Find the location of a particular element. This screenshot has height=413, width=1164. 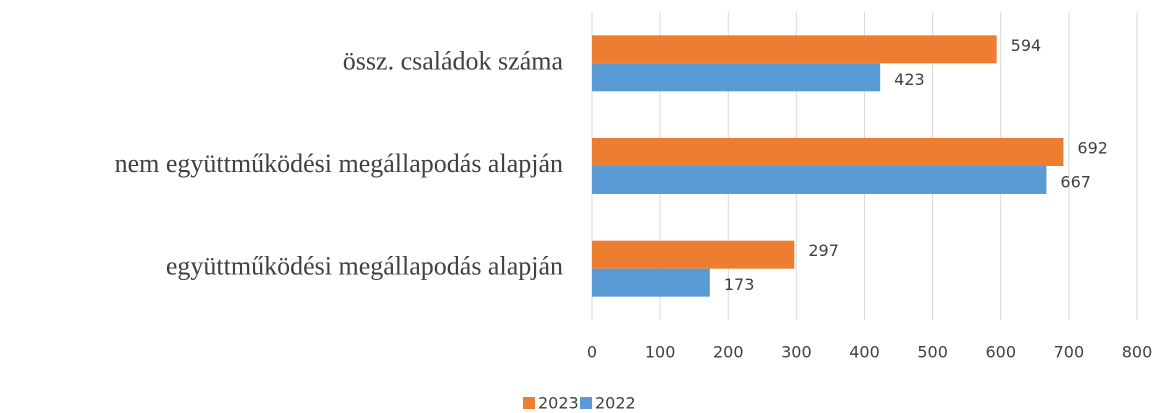

x-tick-label: 500 is located at coordinates (932, 352).